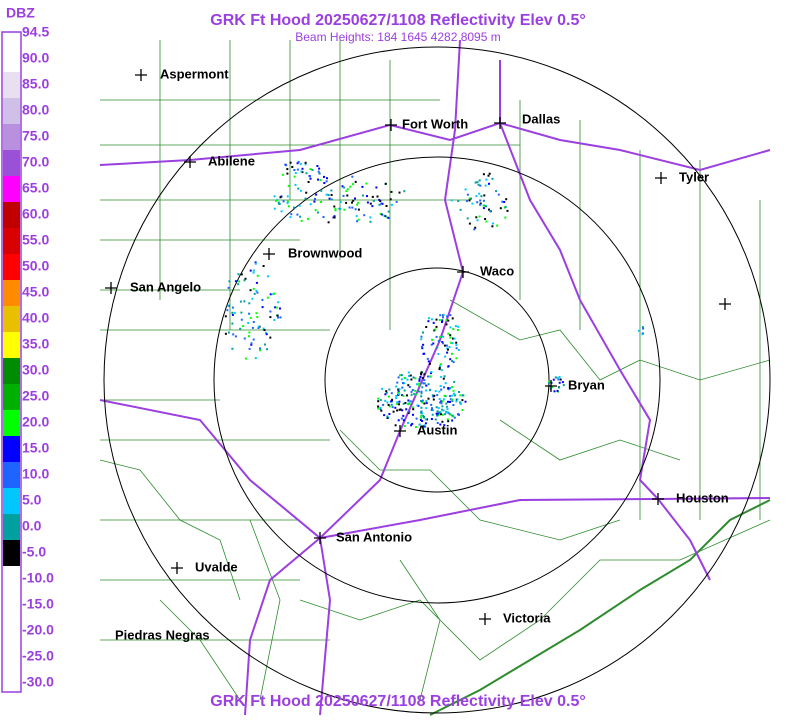 This screenshot has width=797, height=726. What do you see at coordinates (34, 552) in the screenshot?
I see `legend-label: -5.0` at bounding box center [34, 552].